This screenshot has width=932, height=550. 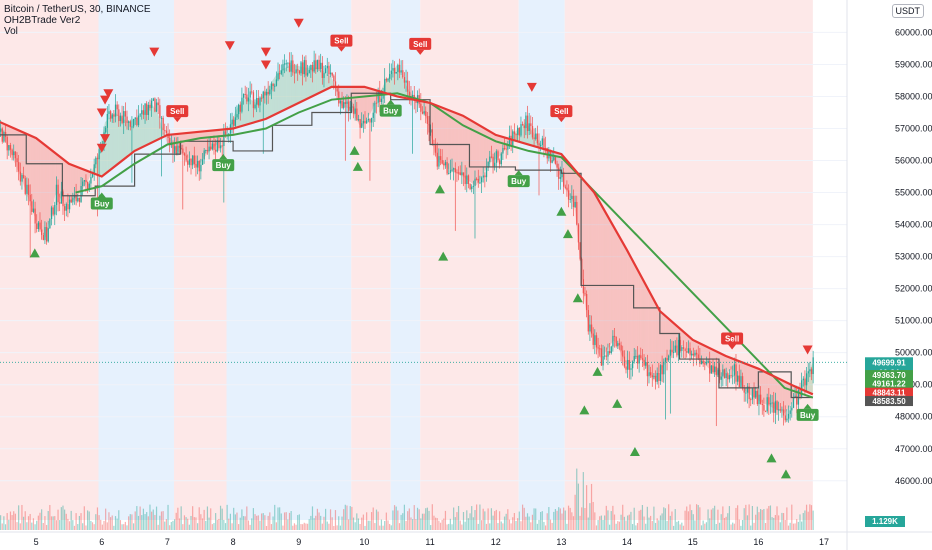 I want to click on y-tick-label: 59000.00, so click(x=913, y=64).